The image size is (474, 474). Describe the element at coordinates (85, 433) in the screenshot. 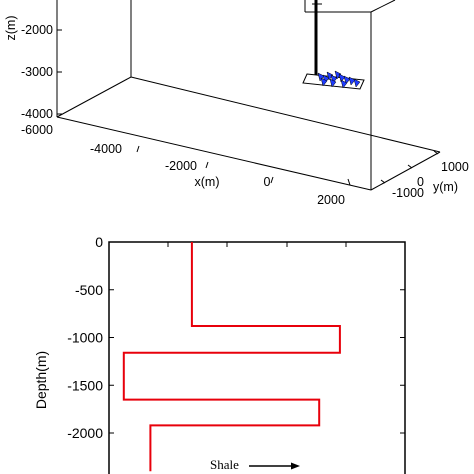

I see `depth-tick-label: -2000` at that location.